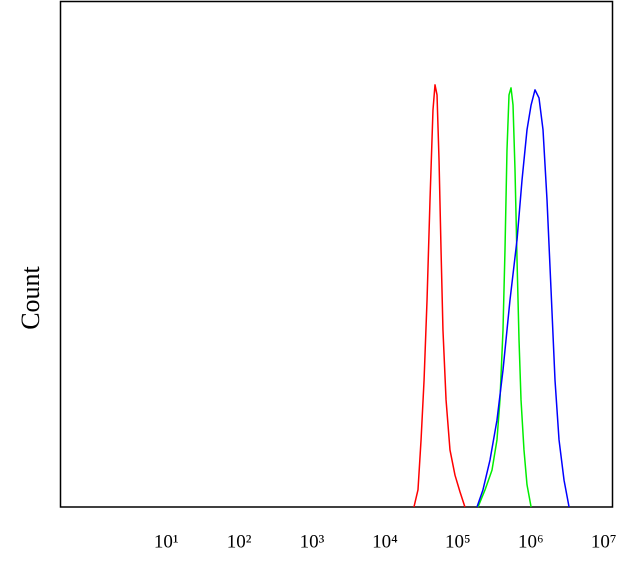 Image resolution: width=641 pixels, height=567 pixels. What do you see at coordinates (385, 541) in the screenshot?
I see `x-tick-label: 10⁴` at bounding box center [385, 541].